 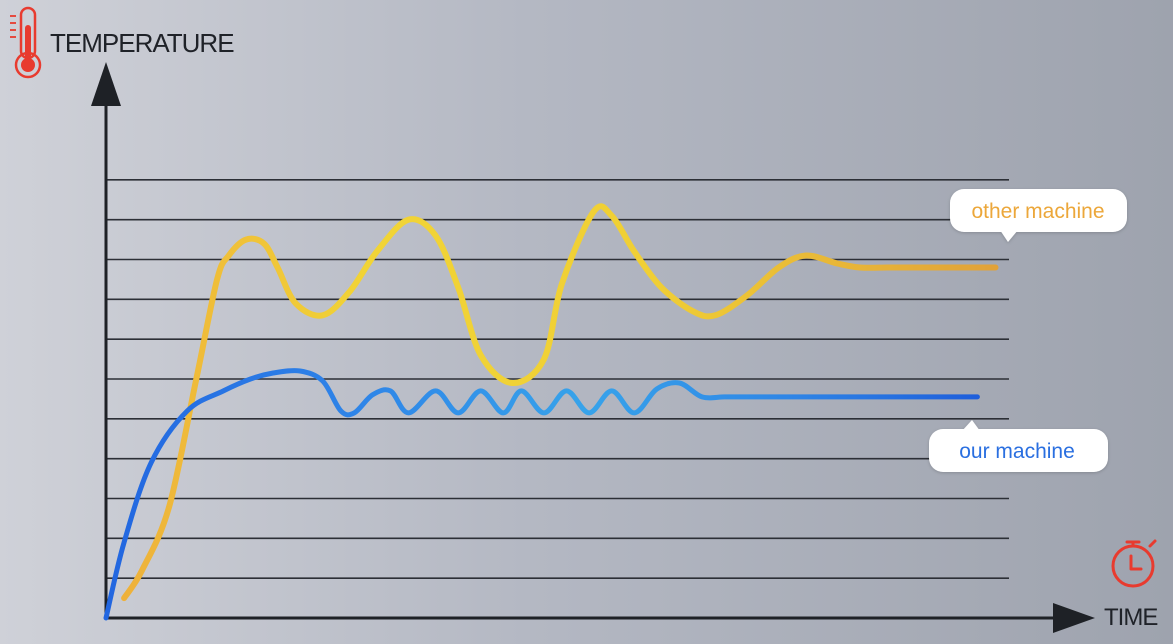 What do you see at coordinates (1037, 211) in the screenshot?
I see `legend-label-other-machine: other machine` at bounding box center [1037, 211].